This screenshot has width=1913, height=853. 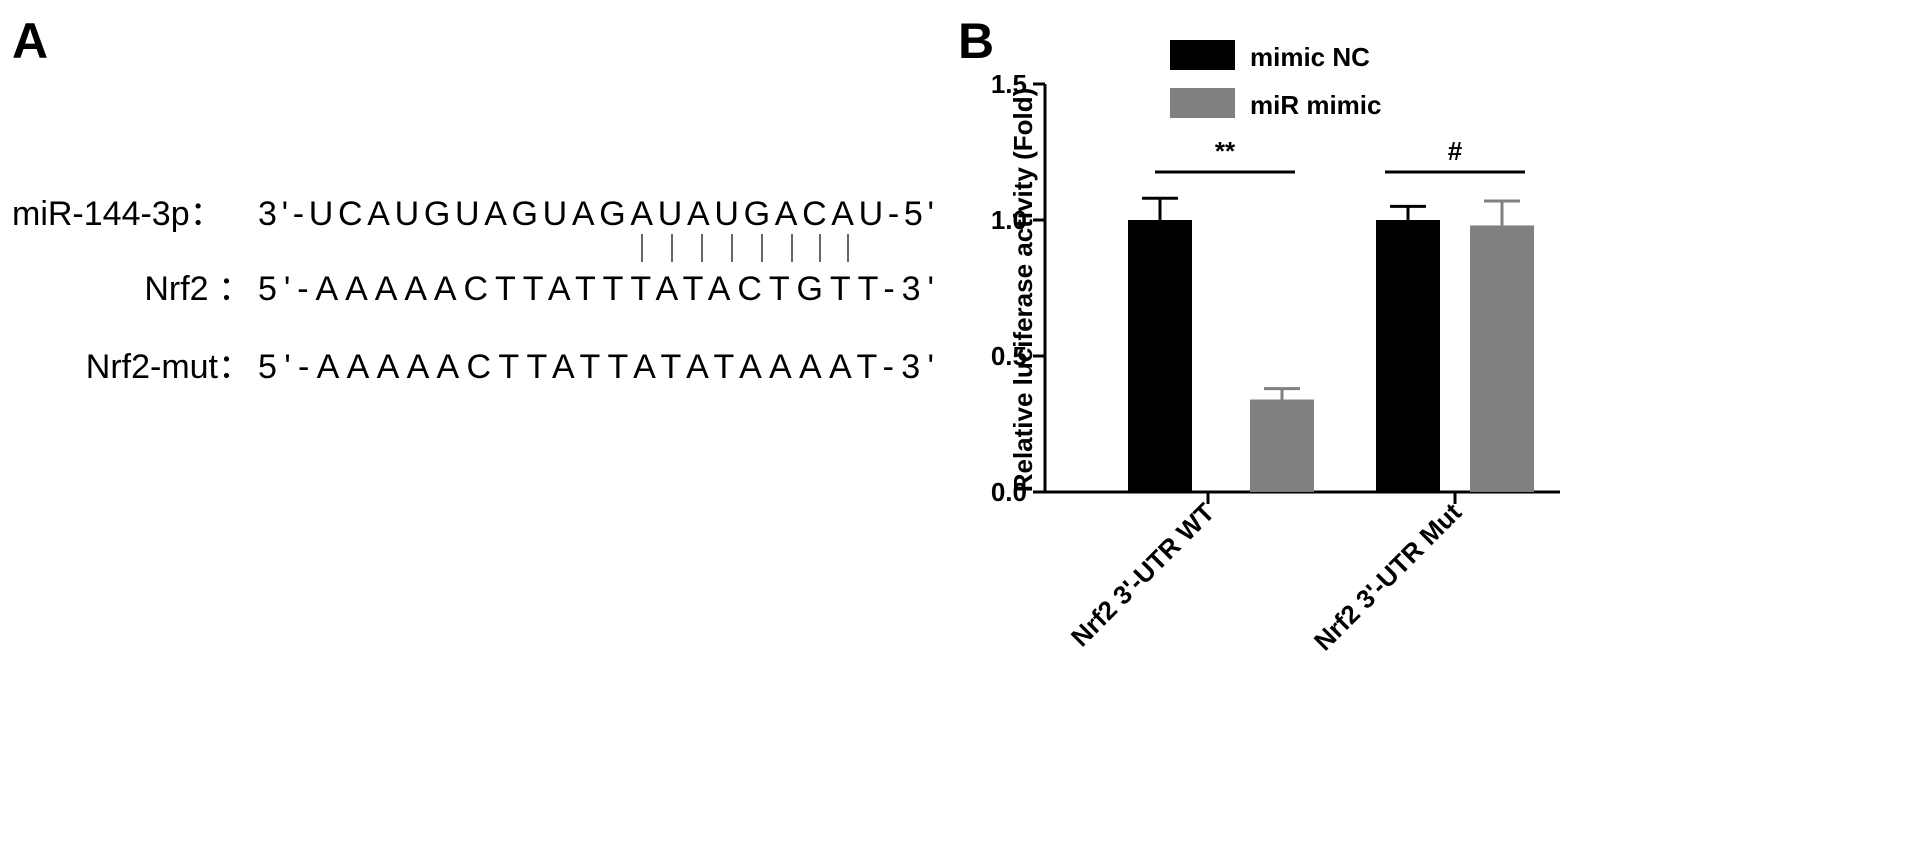 I want to click on x-tick-label: Nrf2 3'-UTR Mut, so click(x=1388, y=577).